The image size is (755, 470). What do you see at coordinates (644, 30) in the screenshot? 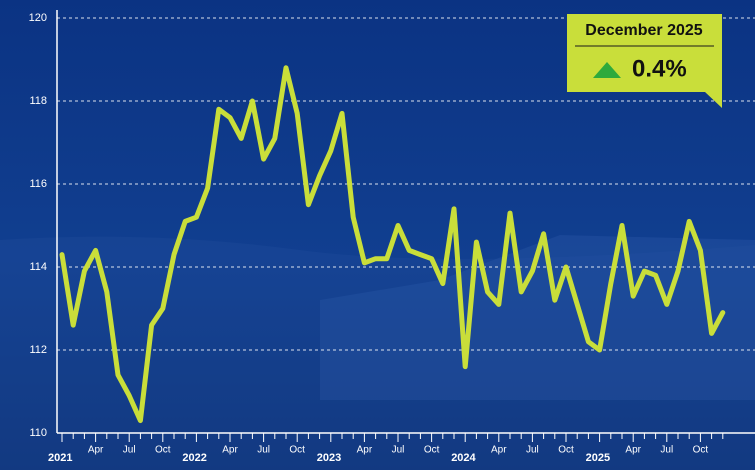
I see `callout-title: December 2025` at bounding box center [644, 30].